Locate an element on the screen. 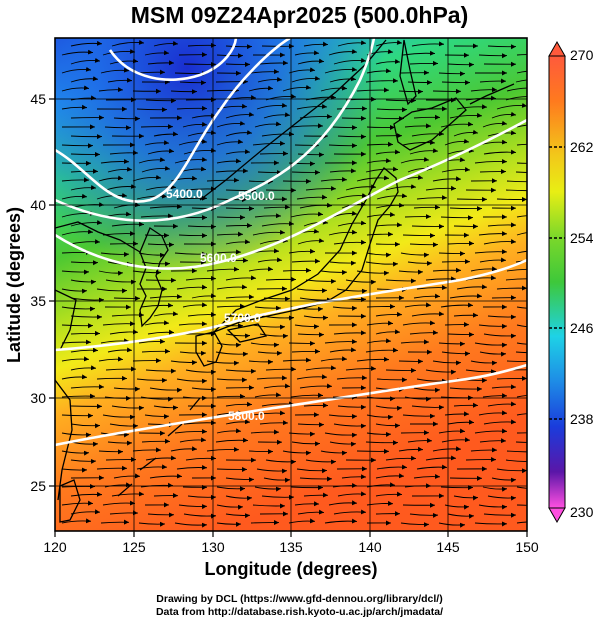 This screenshot has width=599, height=625. colorbar-tick-label: 230 is located at coordinates (582, 512).